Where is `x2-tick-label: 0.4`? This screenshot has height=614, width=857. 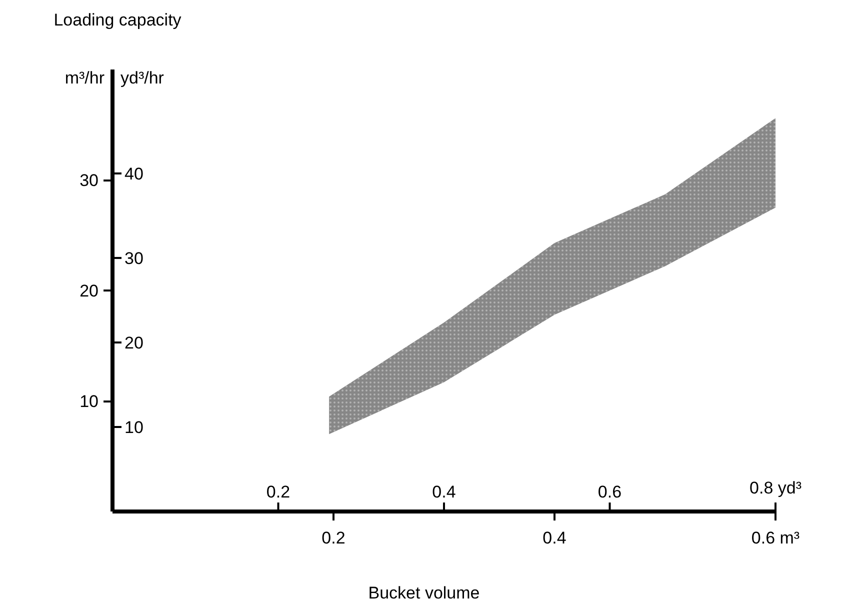
x2-tick-label: 0.4 is located at coordinates (444, 492).